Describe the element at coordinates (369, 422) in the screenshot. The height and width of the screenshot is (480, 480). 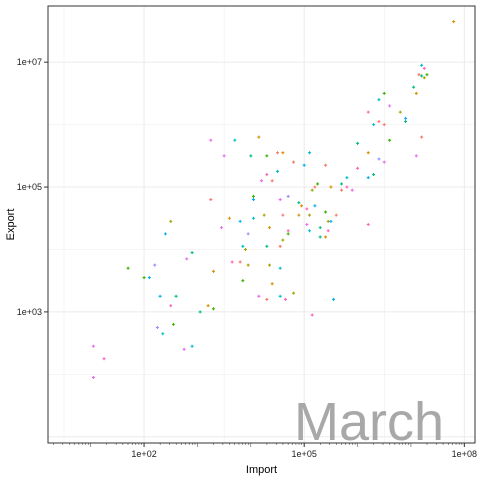
I see `month-annotation: March` at that location.